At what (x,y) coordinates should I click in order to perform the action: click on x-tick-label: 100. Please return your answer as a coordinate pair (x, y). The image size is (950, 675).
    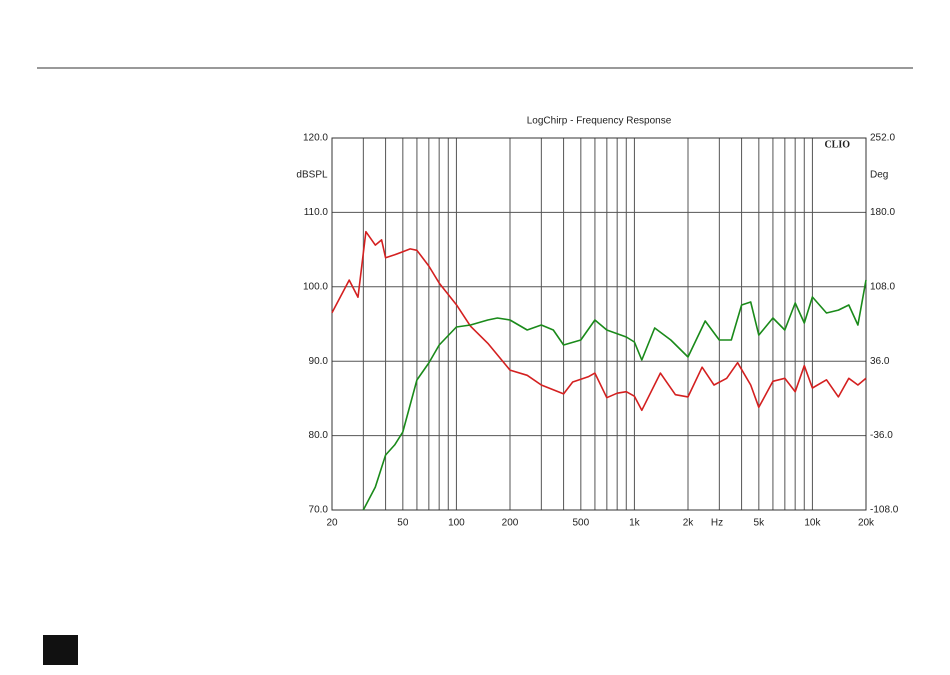
    Looking at the image, I should click on (456, 523).